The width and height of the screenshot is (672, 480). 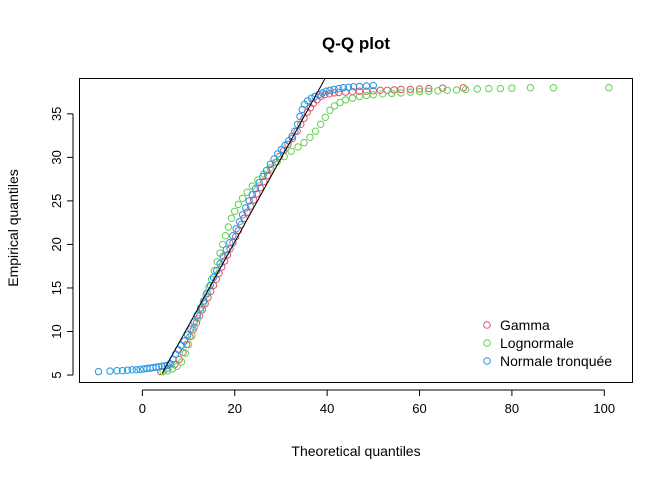 What do you see at coordinates (13, 228) in the screenshot?
I see `y-axis-title: Empirical quantiles` at bounding box center [13, 228].